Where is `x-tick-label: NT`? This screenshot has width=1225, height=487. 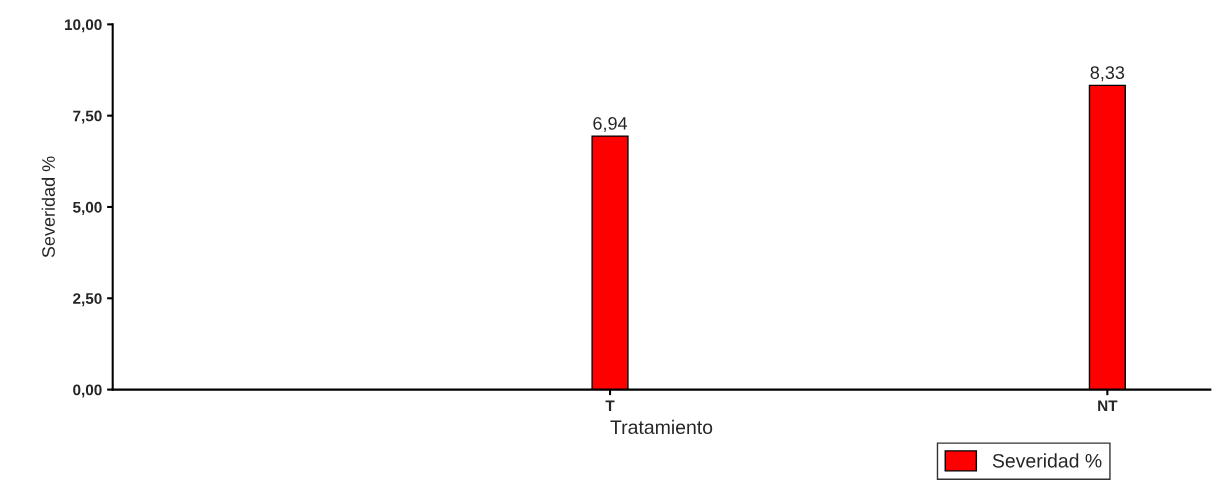
x-tick-label: NT is located at coordinates (1108, 406).